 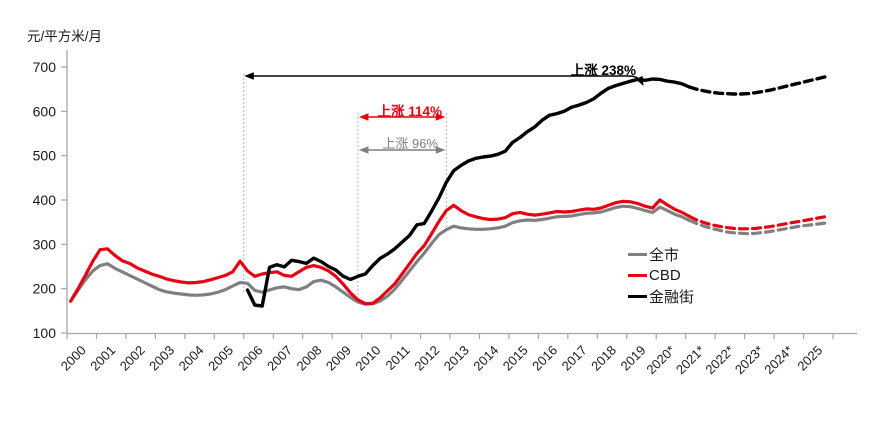 What do you see at coordinates (719, 360) in the screenshot?
I see `x-tick-label: 2022*` at bounding box center [719, 360].